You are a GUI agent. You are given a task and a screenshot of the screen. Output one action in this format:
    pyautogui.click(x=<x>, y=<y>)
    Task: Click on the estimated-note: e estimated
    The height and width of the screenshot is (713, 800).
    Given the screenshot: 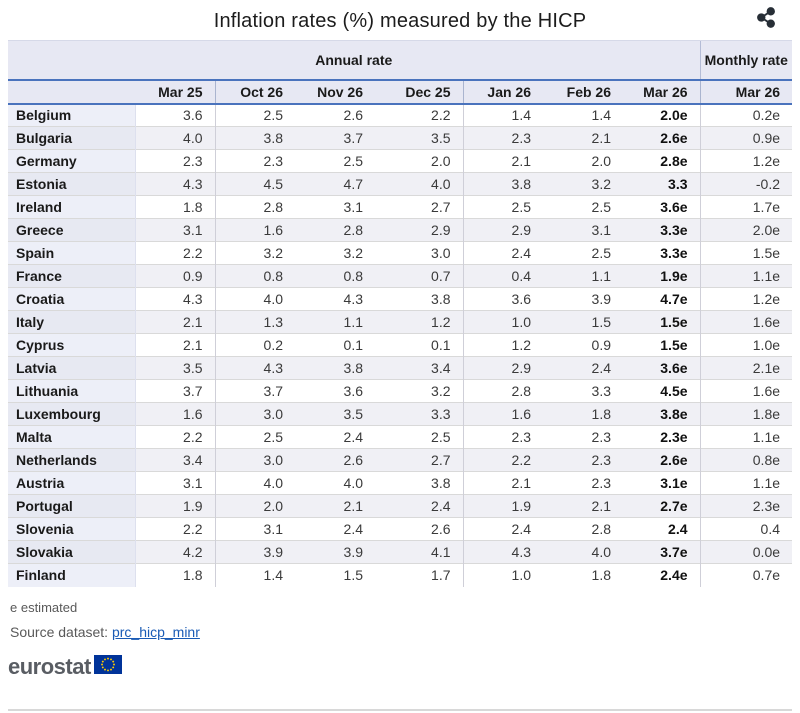 What is the action you would take?
    pyautogui.click(x=44, y=607)
    